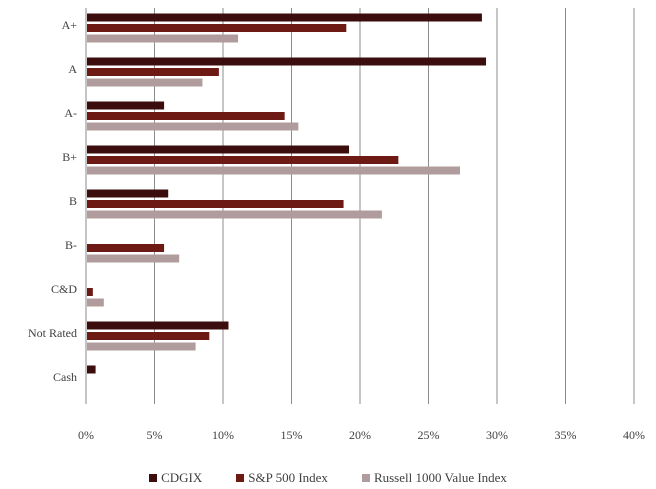  I want to click on legend-label: CDGIX, so click(182, 477).